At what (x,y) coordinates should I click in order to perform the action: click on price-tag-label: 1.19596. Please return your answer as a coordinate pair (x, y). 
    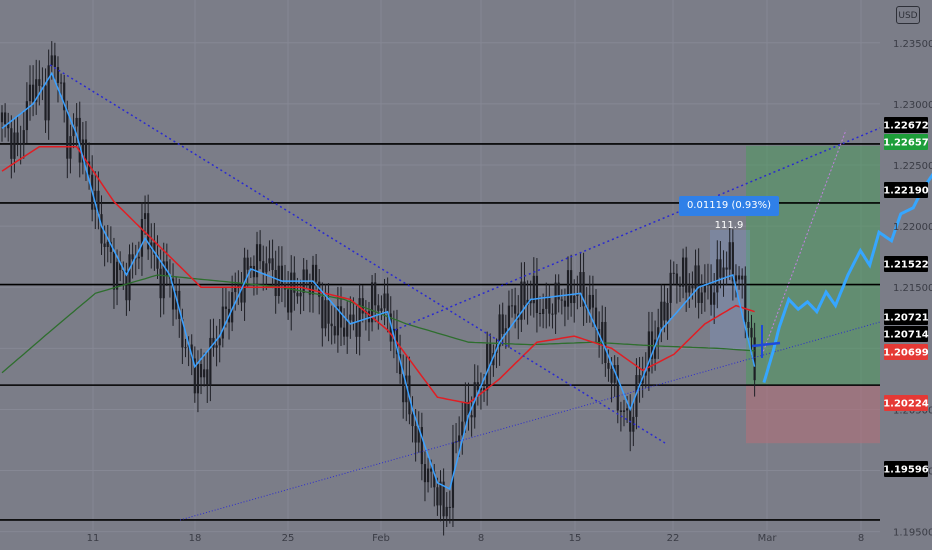
    Looking at the image, I should click on (906, 470).